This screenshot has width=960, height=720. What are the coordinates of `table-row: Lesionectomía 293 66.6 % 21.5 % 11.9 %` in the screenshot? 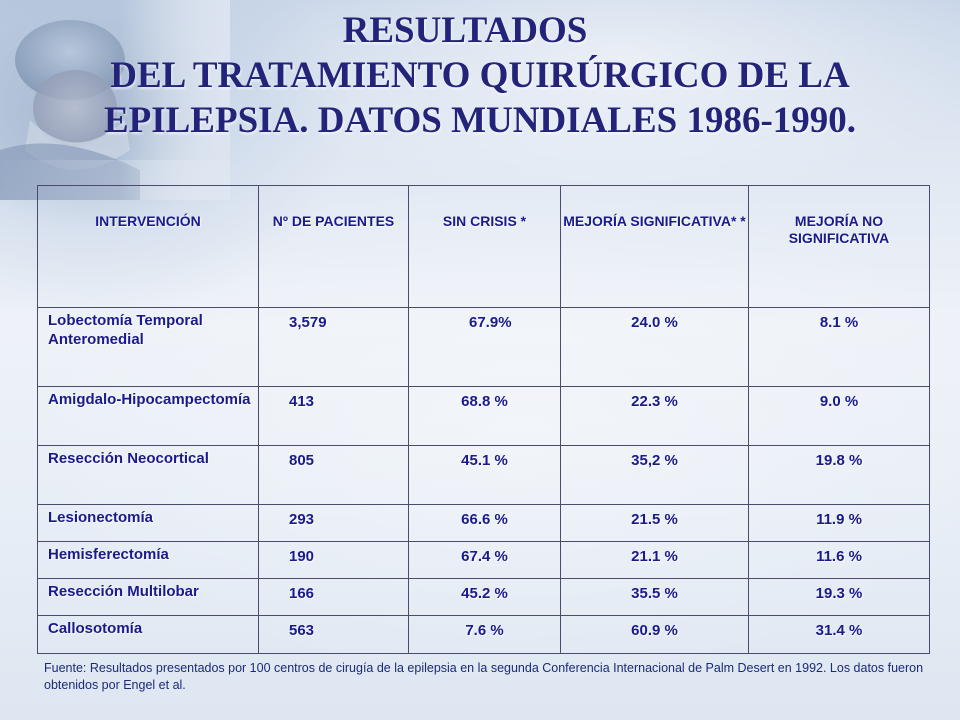 It's located at (483, 523).